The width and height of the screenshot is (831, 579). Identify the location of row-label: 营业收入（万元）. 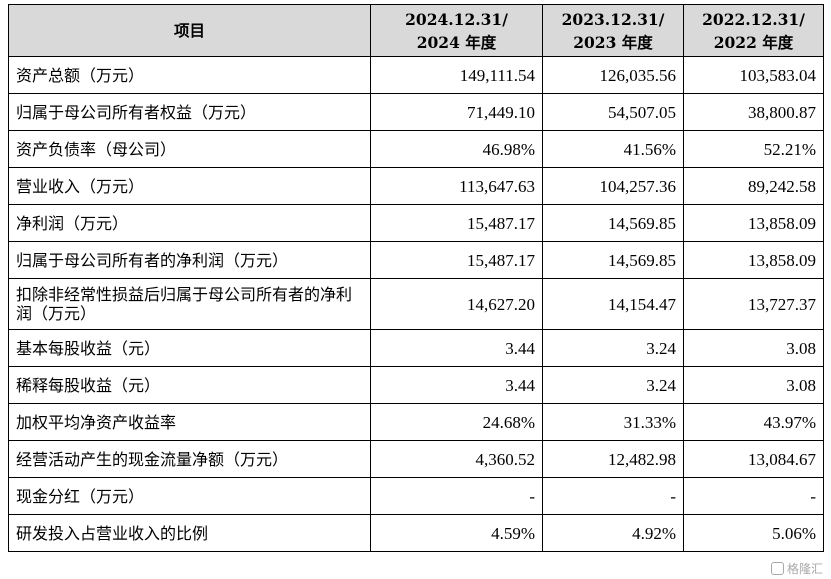
(189, 186).